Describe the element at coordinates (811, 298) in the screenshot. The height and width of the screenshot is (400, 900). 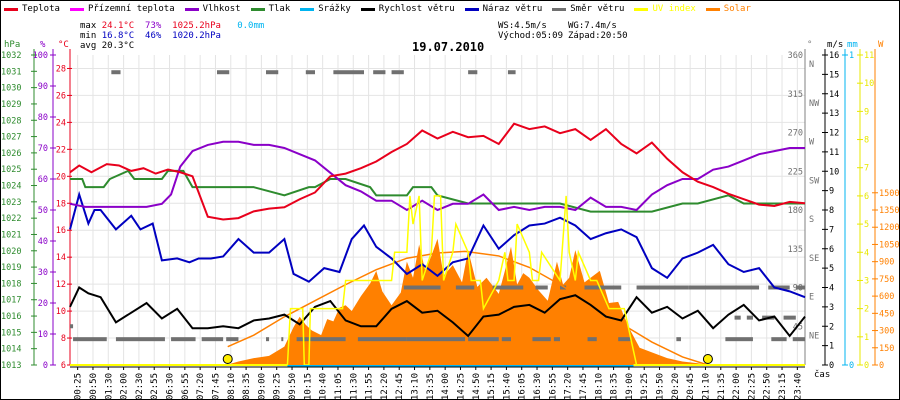
I see `direction-compass-label: E` at that location.